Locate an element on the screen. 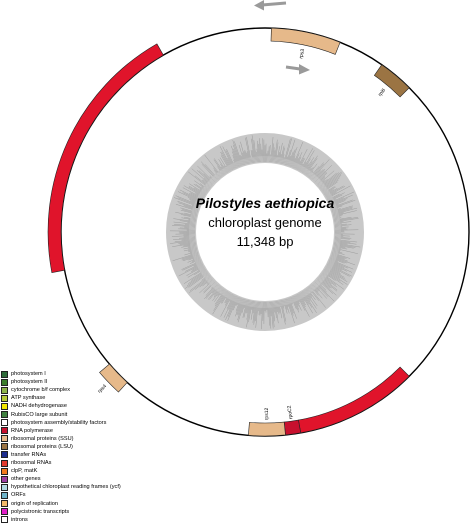 Image resolution: width=474 pixels, height=524 pixels. legend-item: ribosomal proteins (LSU) is located at coordinates (88, 447).